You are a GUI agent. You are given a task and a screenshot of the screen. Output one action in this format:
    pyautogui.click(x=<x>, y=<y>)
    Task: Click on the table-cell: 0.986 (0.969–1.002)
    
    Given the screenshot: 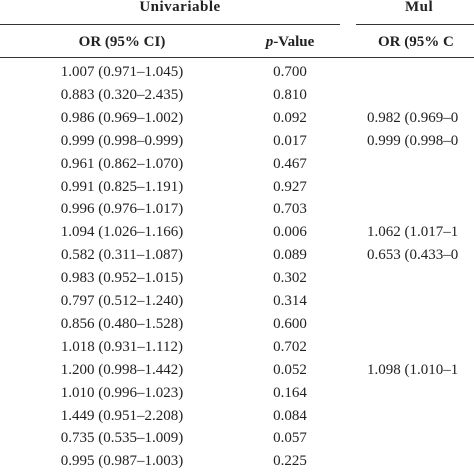 What is the action you would take?
    pyautogui.click(x=122, y=117)
    